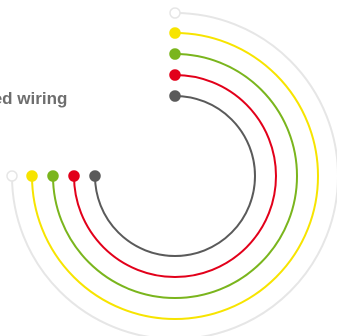  What do you see at coordinates (95, 176) in the screenshot?
I see `terminal-left-gray` at bounding box center [95, 176].